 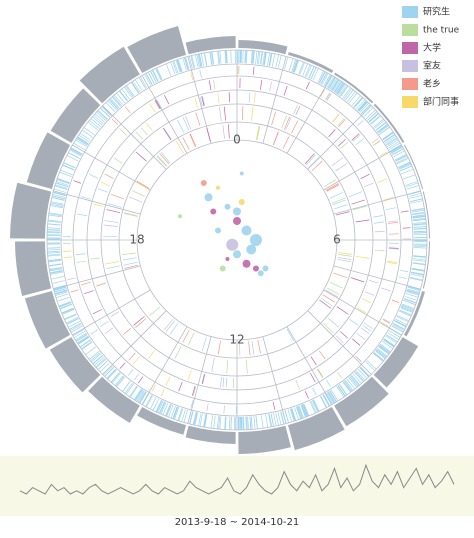 I want to click on hour-label: 12, so click(x=236, y=340).